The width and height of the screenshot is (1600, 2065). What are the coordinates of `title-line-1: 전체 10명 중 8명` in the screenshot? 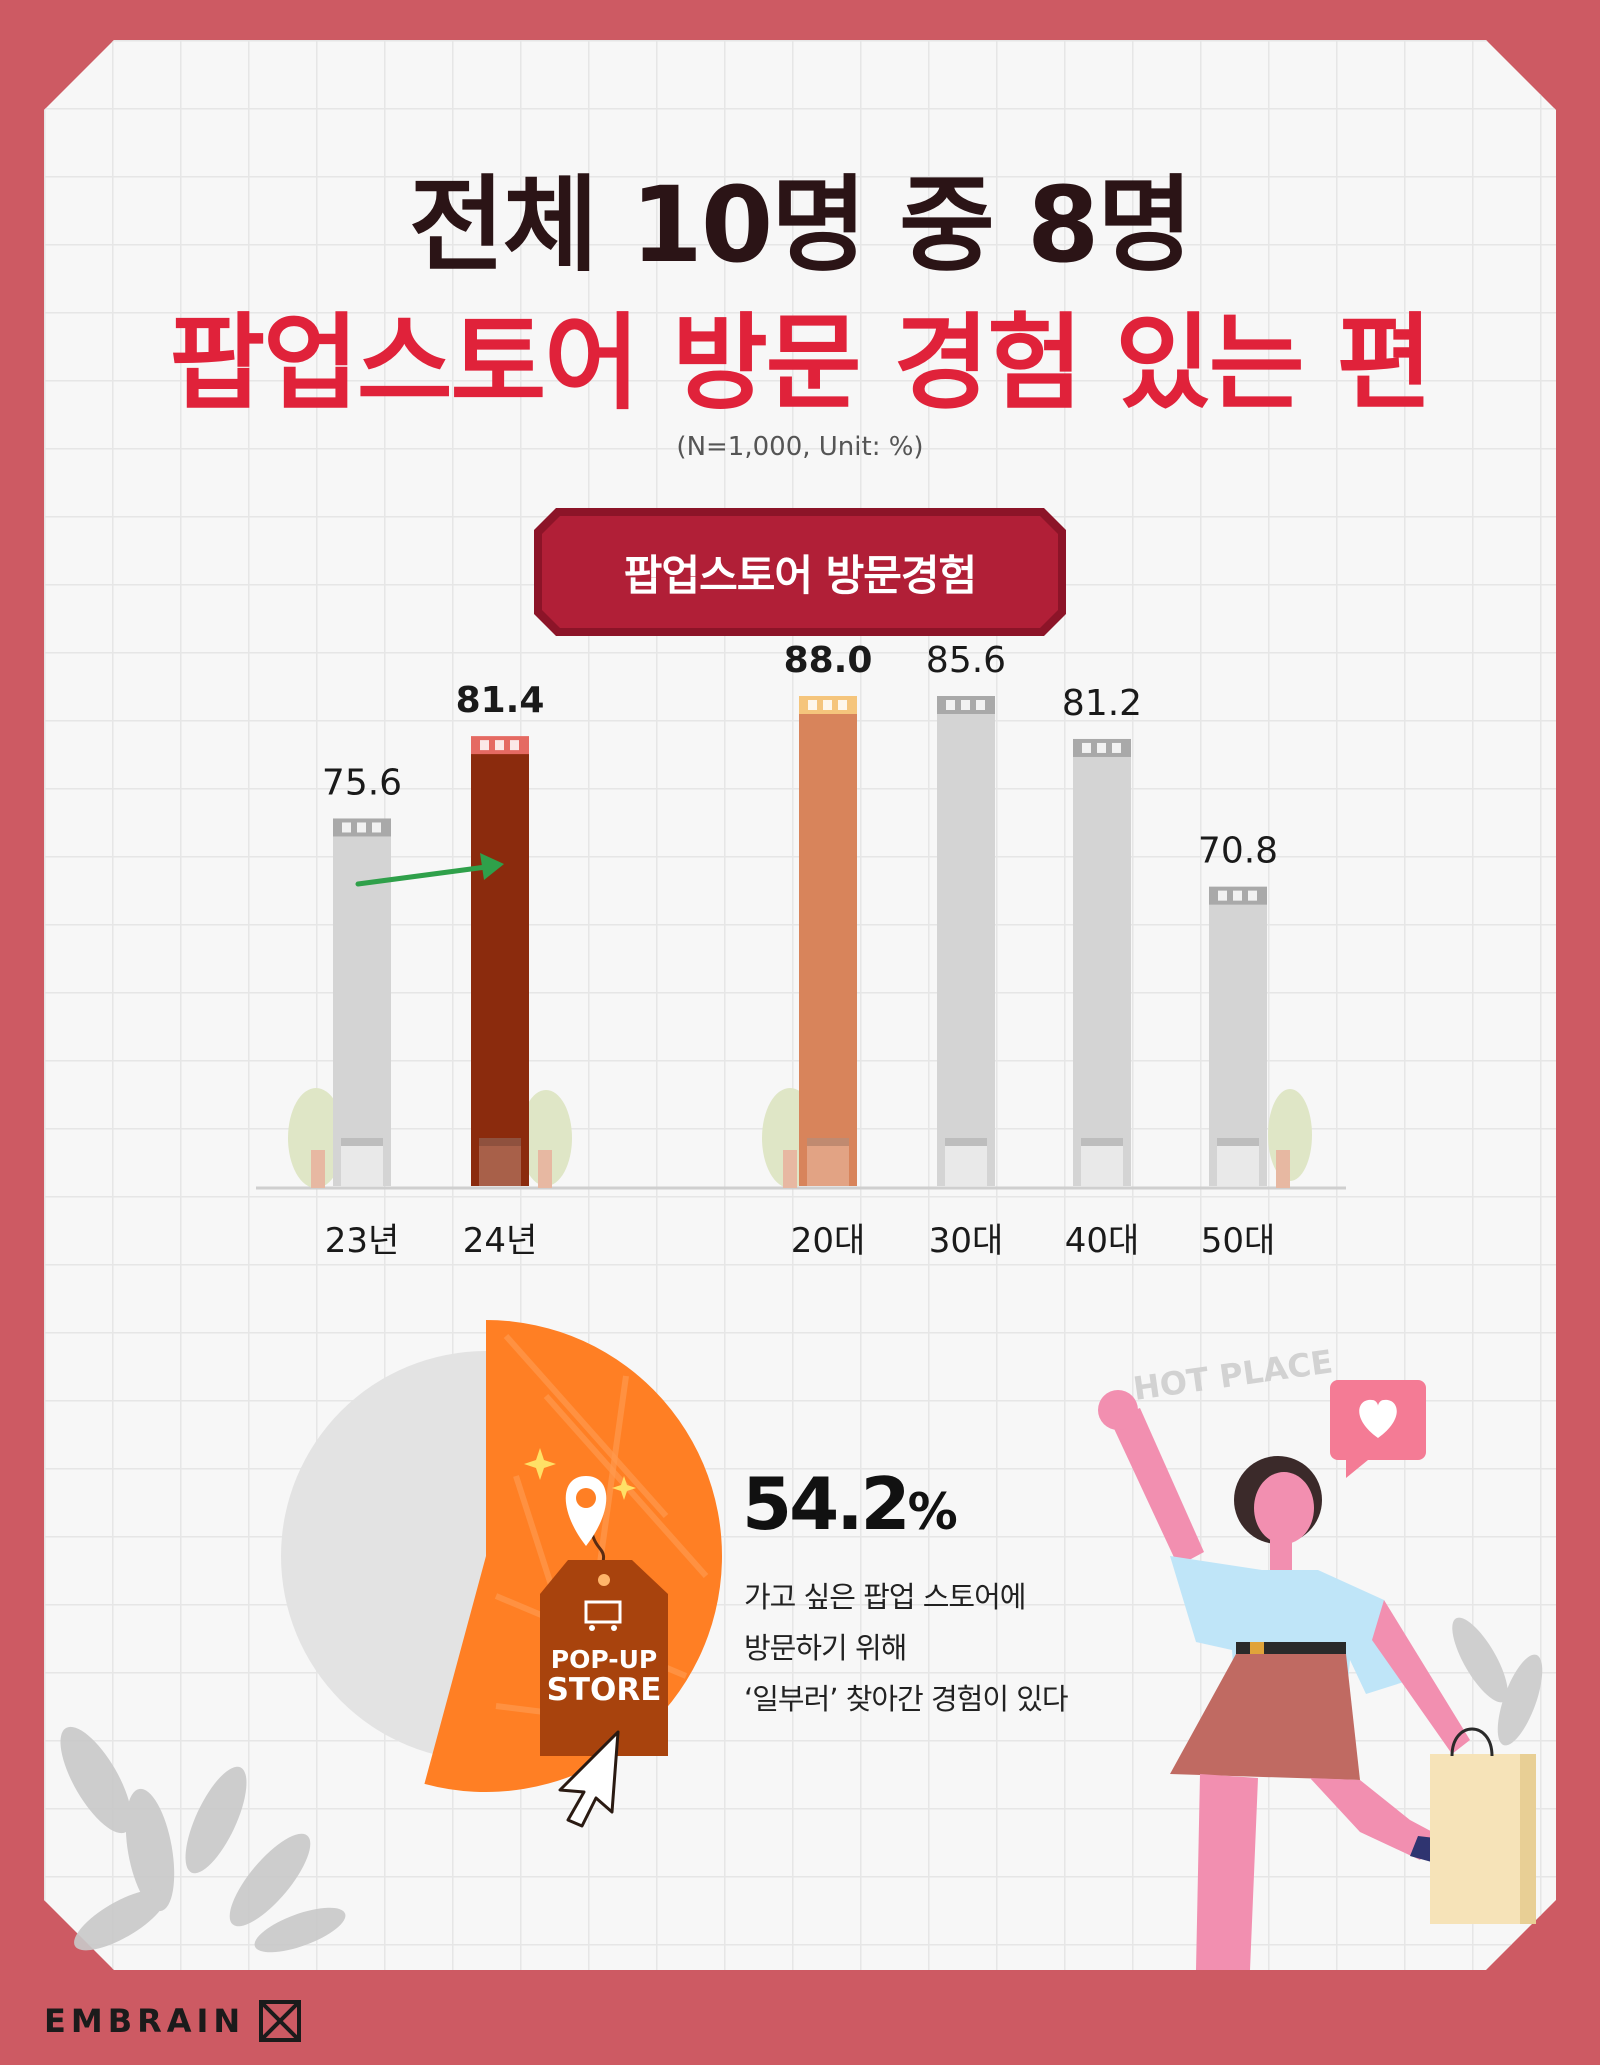 It's located at (800, 225).